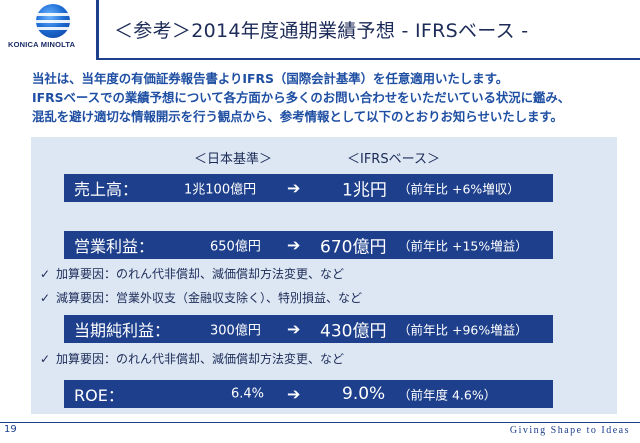 The width and height of the screenshot is (640, 443). I want to click on row-label: 営業利益：, so click(114, 246).